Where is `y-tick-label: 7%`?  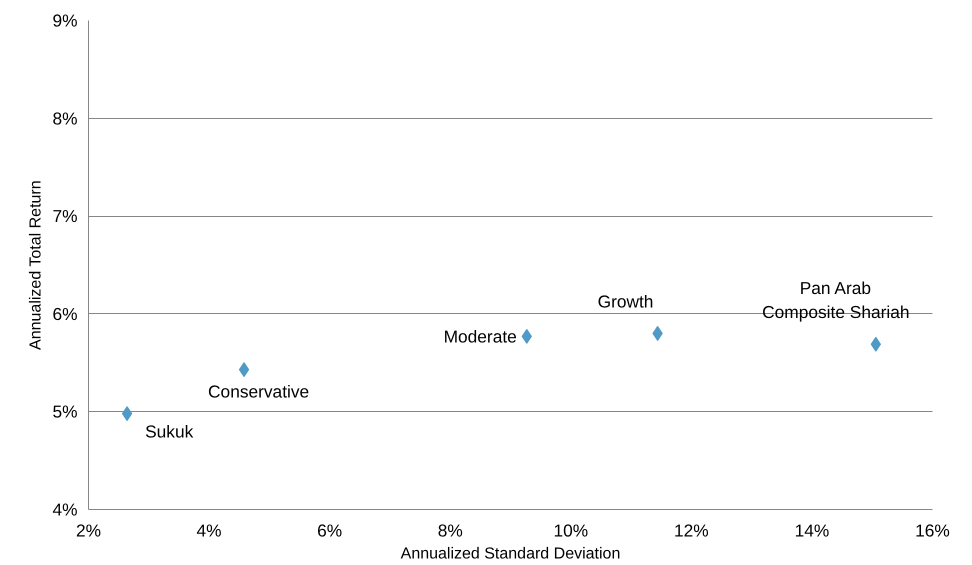 y-tick-label: 7% is located at coordinates (65, 216).